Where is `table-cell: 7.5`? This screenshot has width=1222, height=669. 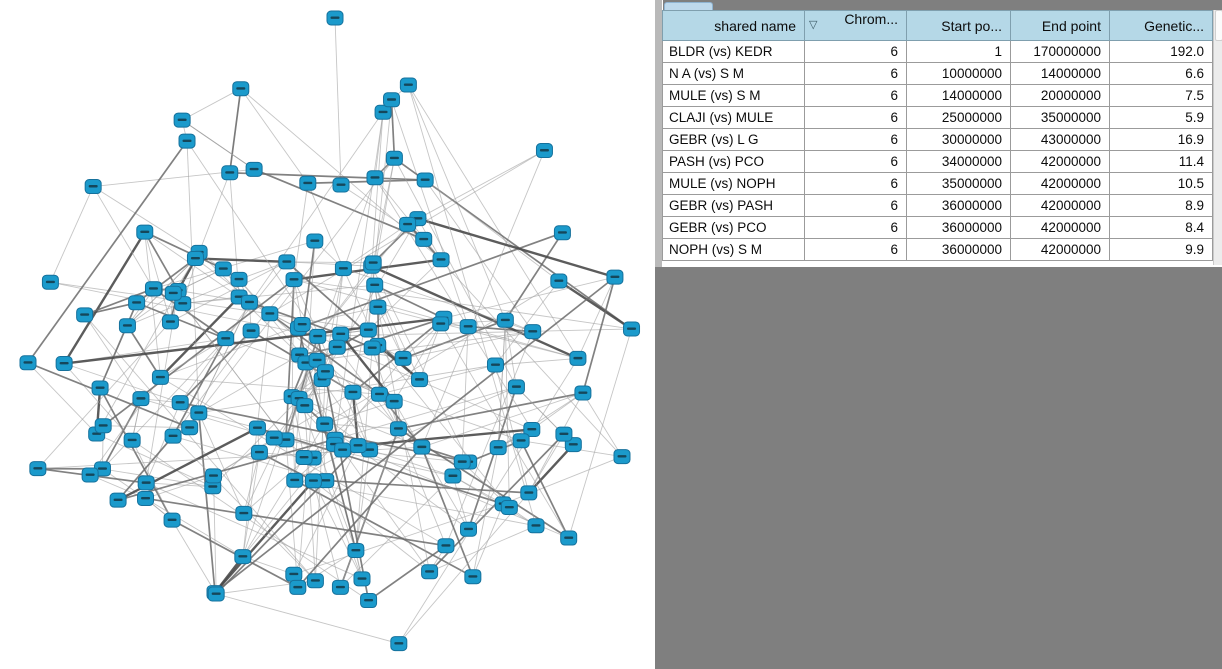 table-cell: 7.5 is located at coordinates (1161, 95).